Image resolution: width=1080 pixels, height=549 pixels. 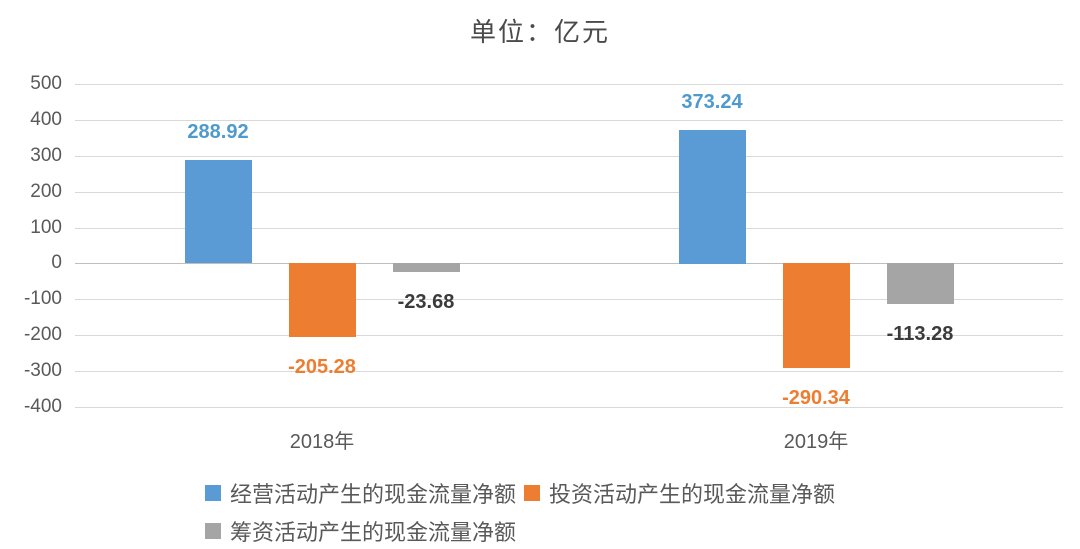 I want to click on zero-gridline, so click(x=569, y=264).